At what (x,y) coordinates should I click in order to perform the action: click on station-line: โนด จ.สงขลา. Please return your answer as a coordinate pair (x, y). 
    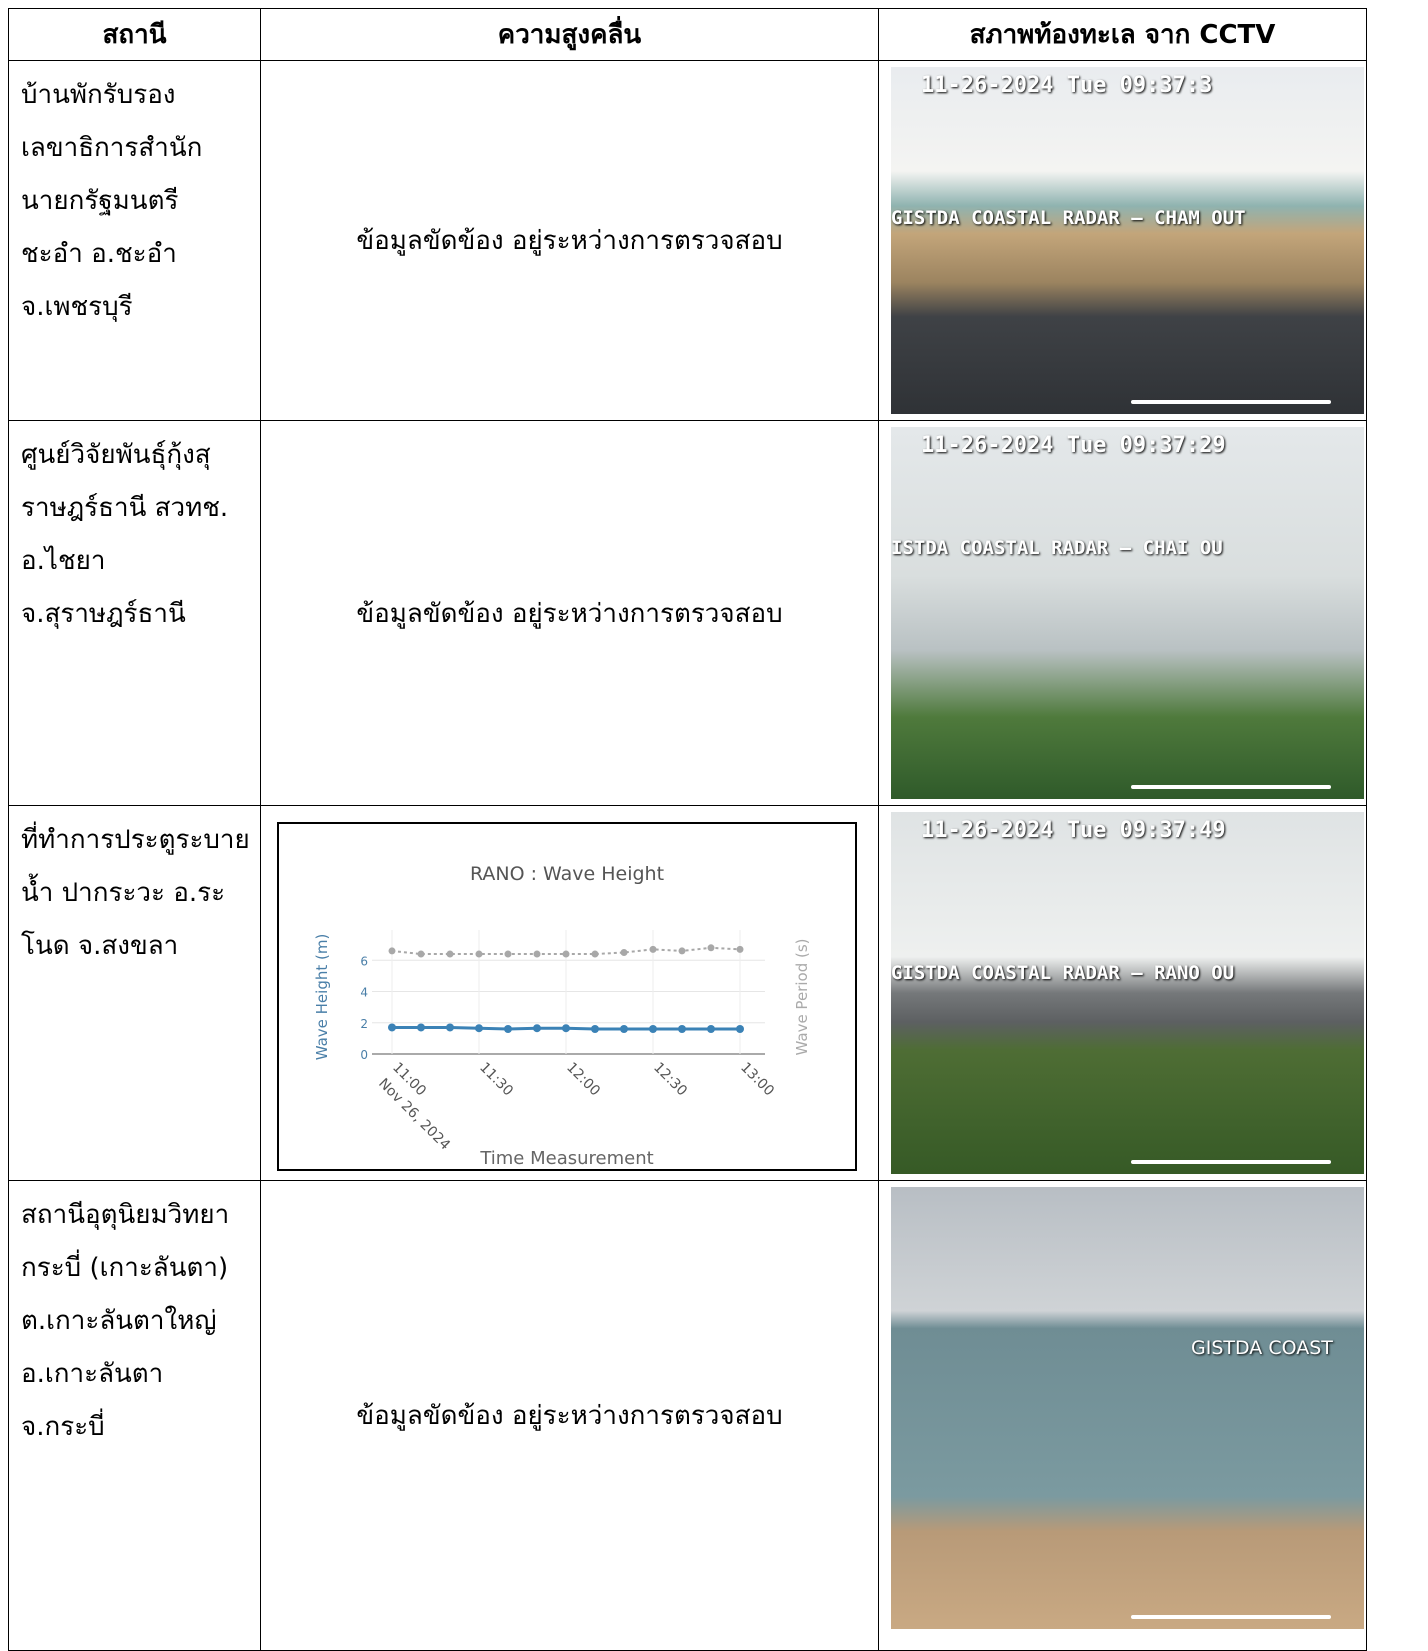
    Looking at the image, I should click on (100, 946).